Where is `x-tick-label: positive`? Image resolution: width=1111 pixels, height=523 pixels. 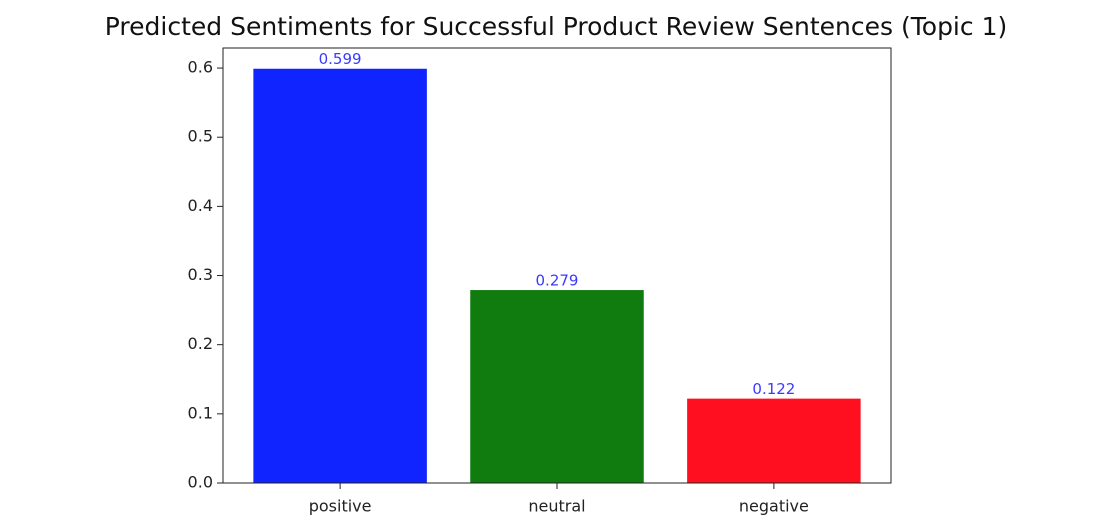 x-tick-label: positive is located at coordinates (340, 506).